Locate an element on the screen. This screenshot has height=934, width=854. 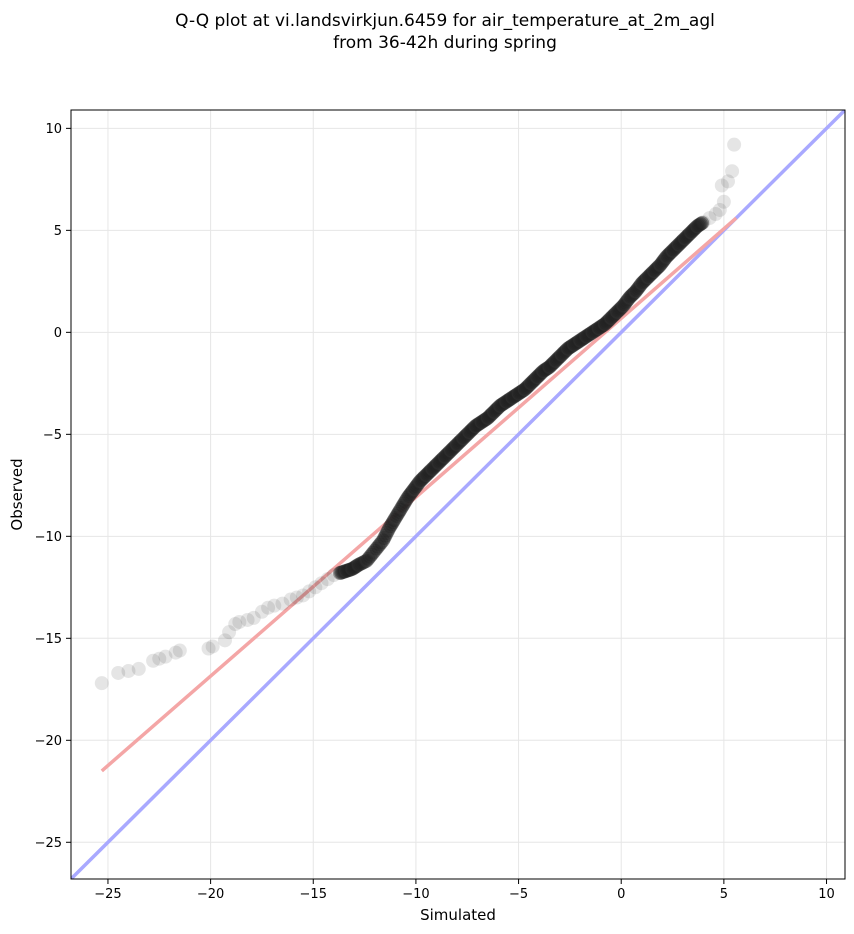
x-tick-label: −25 is located at coordinates (107, 894).